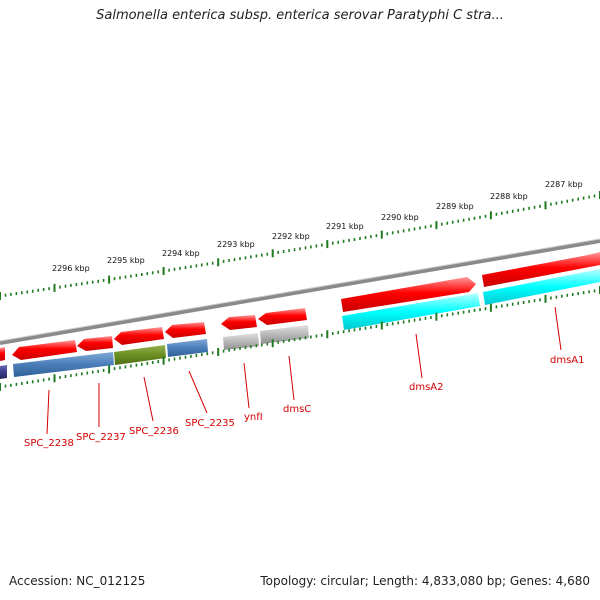  I want to click on gene-label: SPC_2236, so click(154, 431).